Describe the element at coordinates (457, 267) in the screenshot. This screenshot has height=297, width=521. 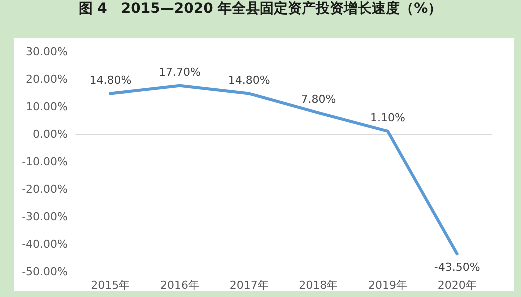
I see `data-label: -43.50%` at that location.